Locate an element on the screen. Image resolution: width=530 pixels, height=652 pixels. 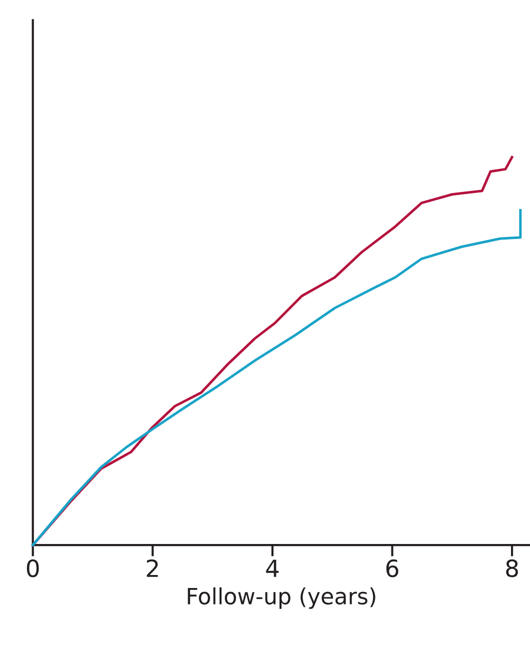
x-tick-label: 8 is located at coordinates (512, 568).